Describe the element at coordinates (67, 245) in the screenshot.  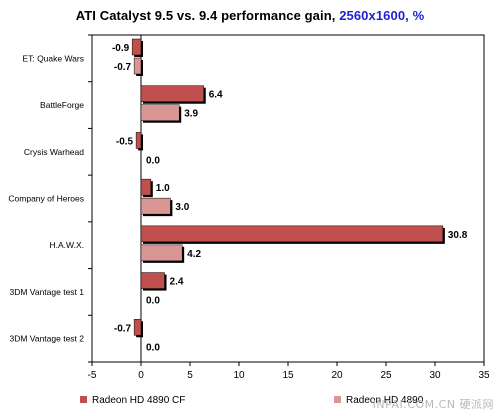
I see `category-label: H.A.W.X.` at that location.